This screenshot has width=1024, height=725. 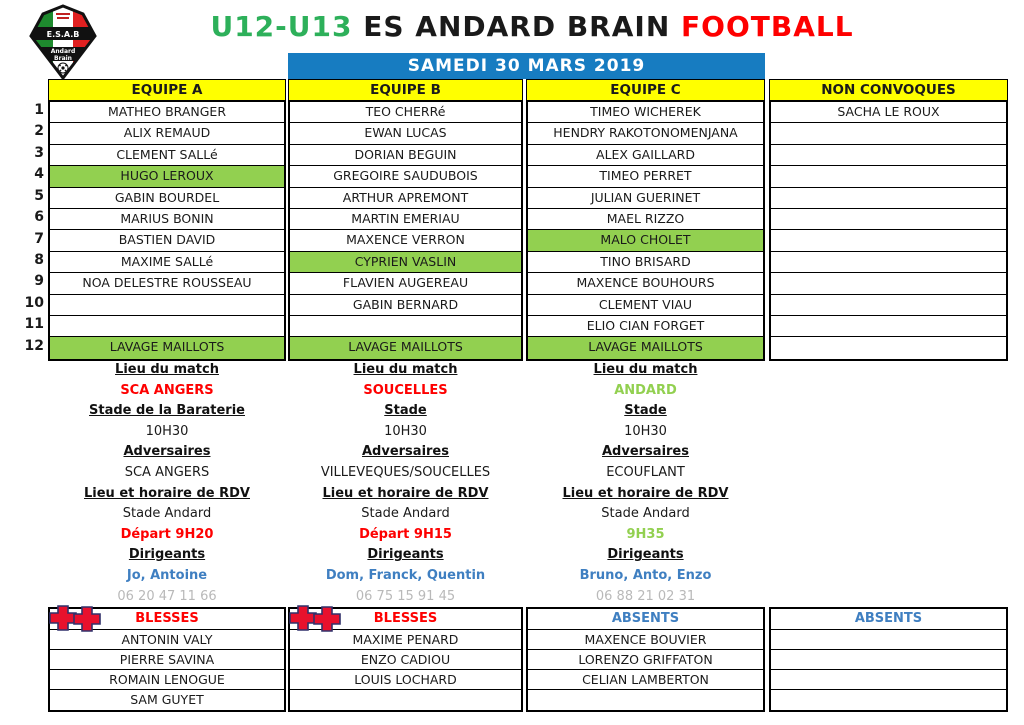 I want to click on manager-phone: 06 20 47 11 66, so click(x=167, y=596).